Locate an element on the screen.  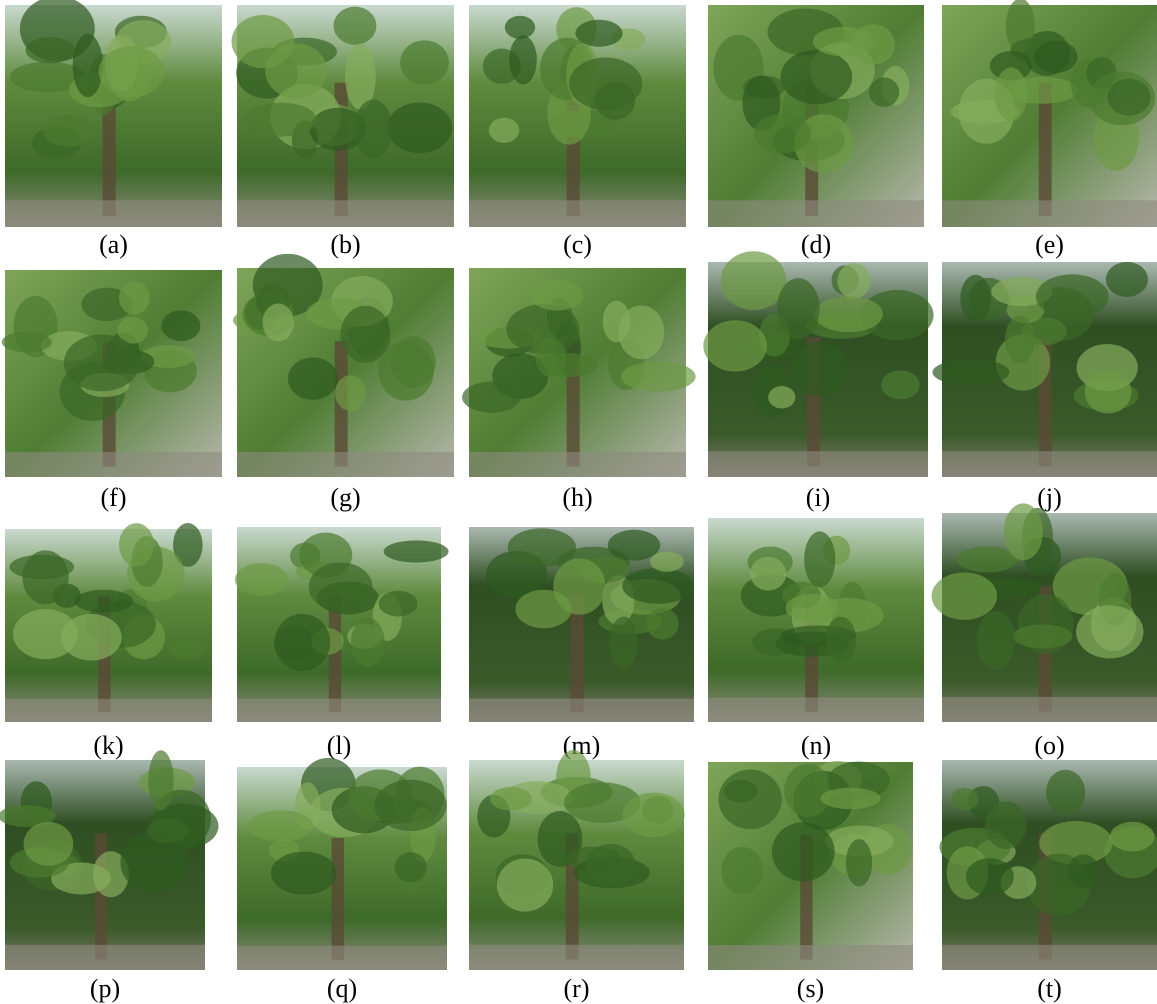
panel-label: (s) is located at coordinates (810, 988).